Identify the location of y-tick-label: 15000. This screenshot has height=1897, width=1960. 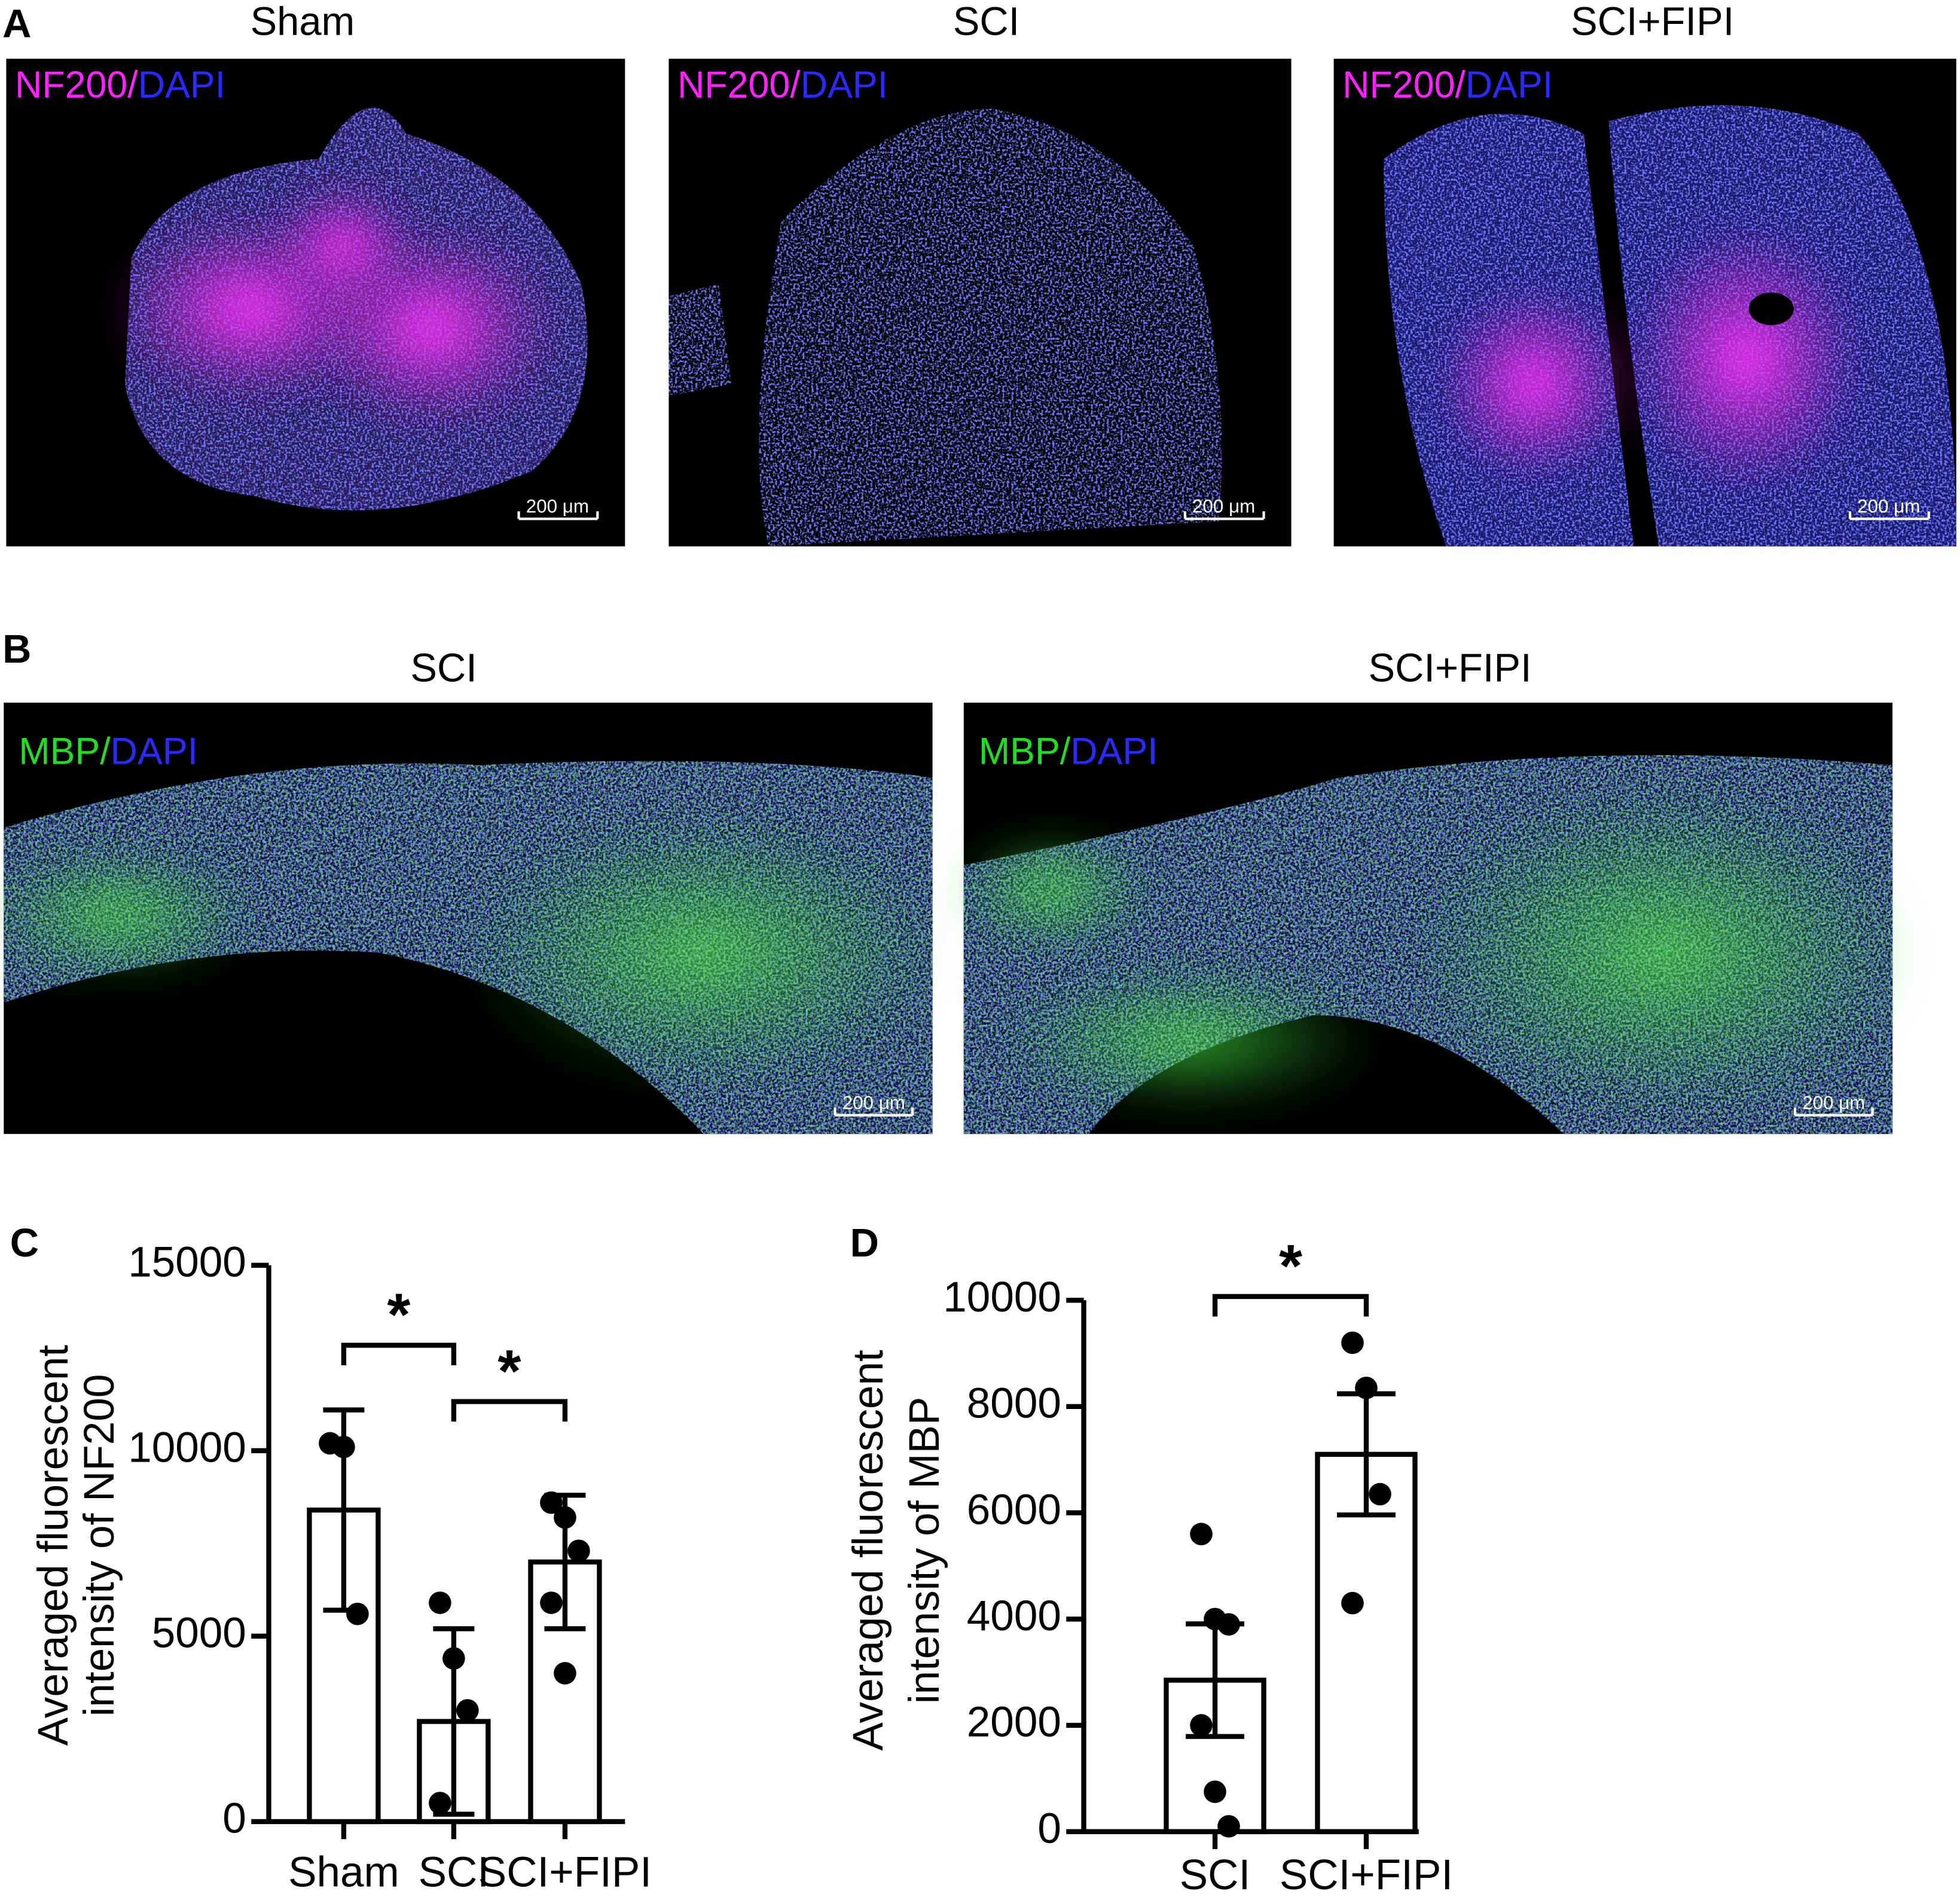
(187, 1262).